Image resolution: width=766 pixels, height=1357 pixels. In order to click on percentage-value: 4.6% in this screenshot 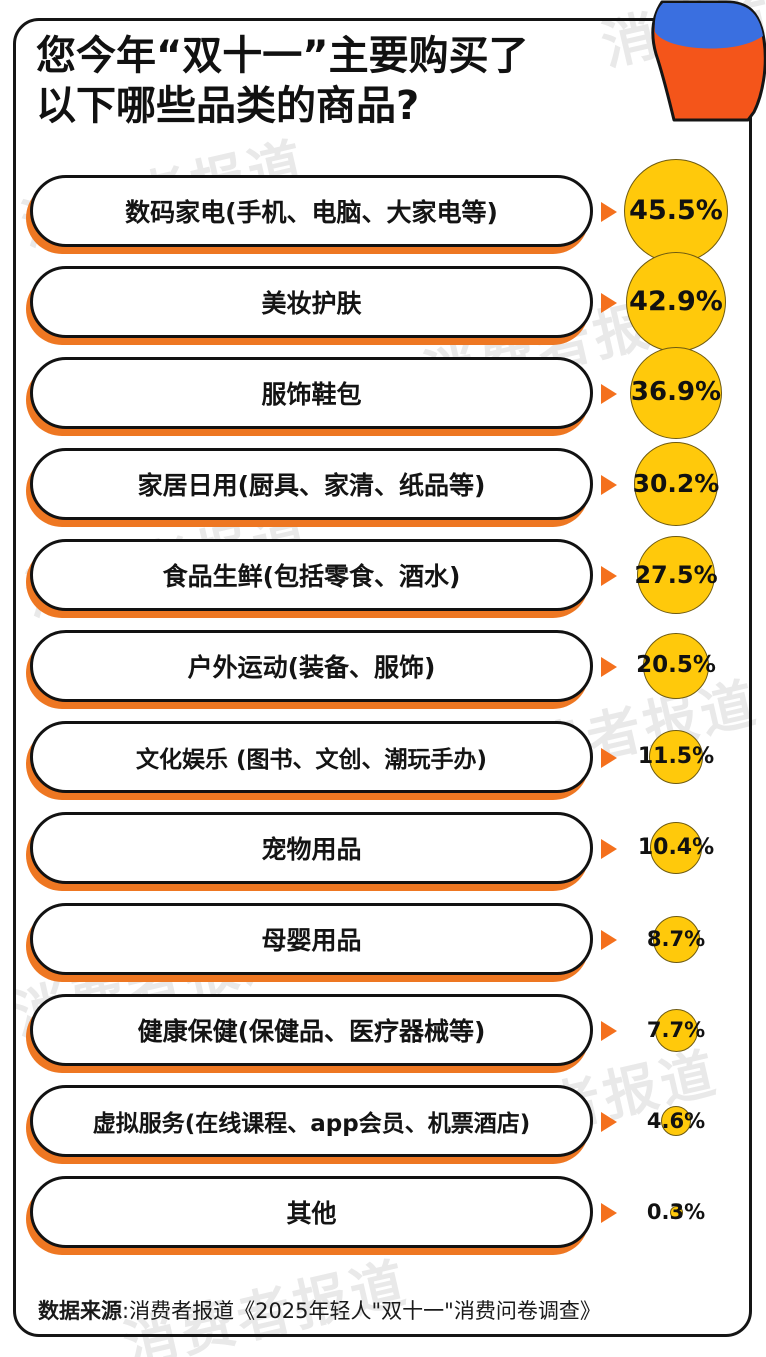, I will do `click(676, 1120)`.